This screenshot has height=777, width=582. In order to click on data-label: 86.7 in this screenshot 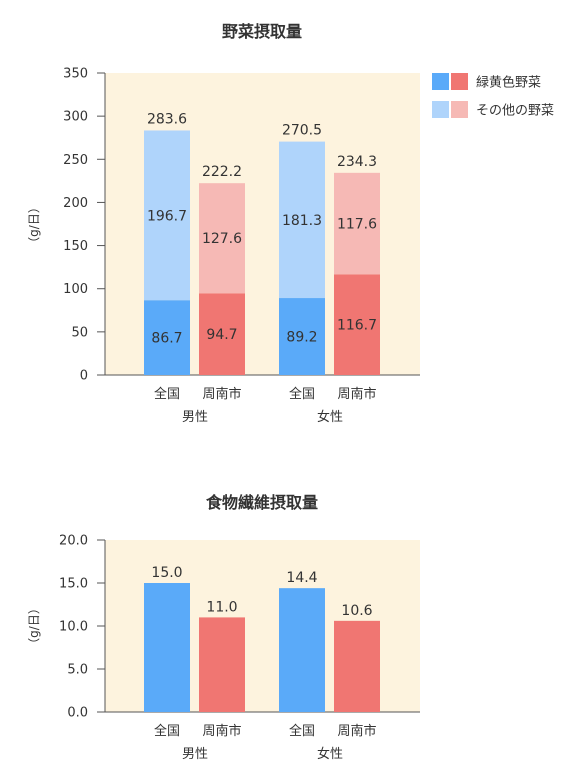, I will do `click(166, 339)`.